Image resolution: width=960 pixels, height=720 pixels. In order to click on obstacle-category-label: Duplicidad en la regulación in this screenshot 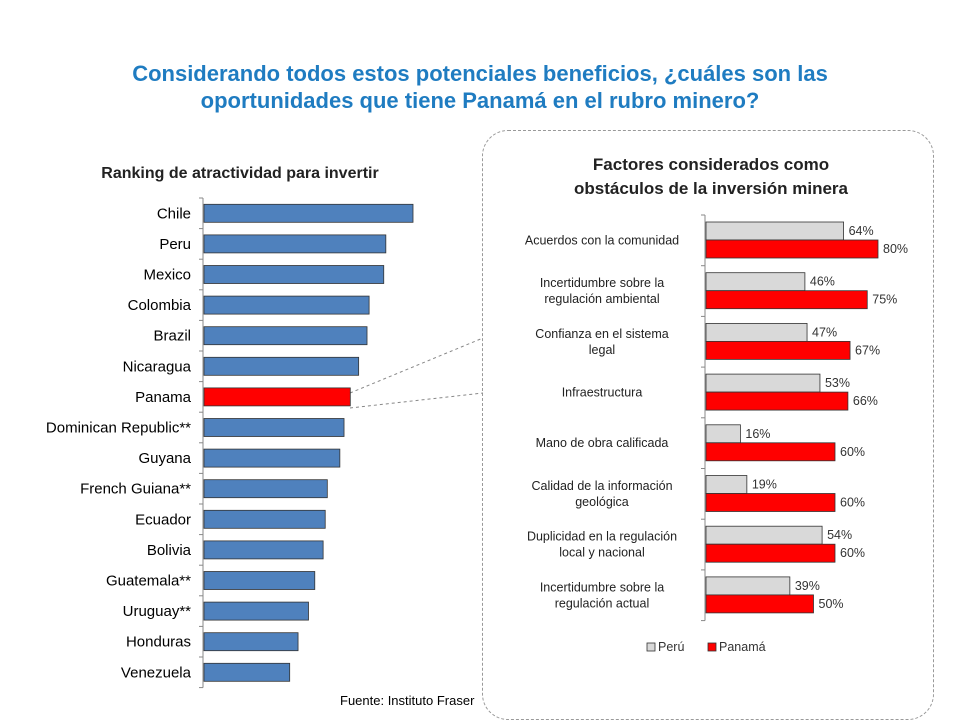, I will do `click(602, 537)`.